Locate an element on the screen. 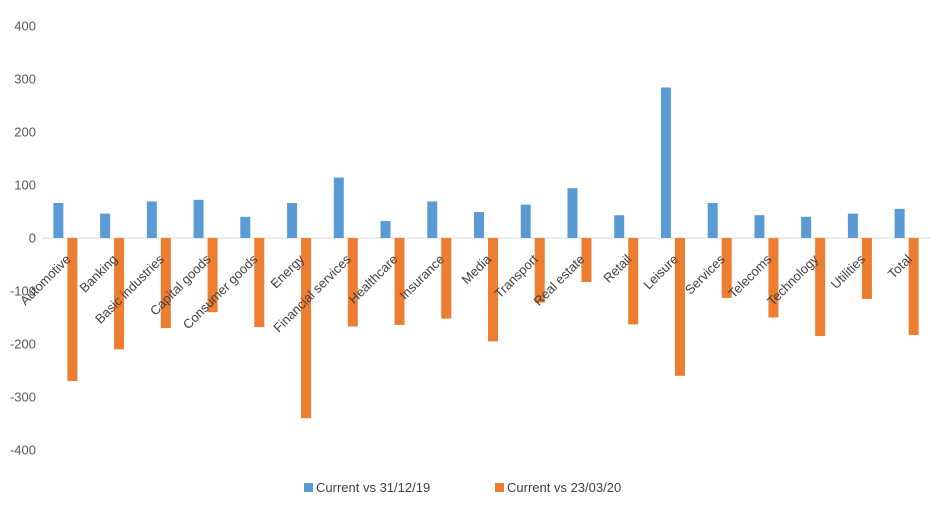 The image size is (937, 519). y-tick-label: 400 is located at coordinates (25, 26).